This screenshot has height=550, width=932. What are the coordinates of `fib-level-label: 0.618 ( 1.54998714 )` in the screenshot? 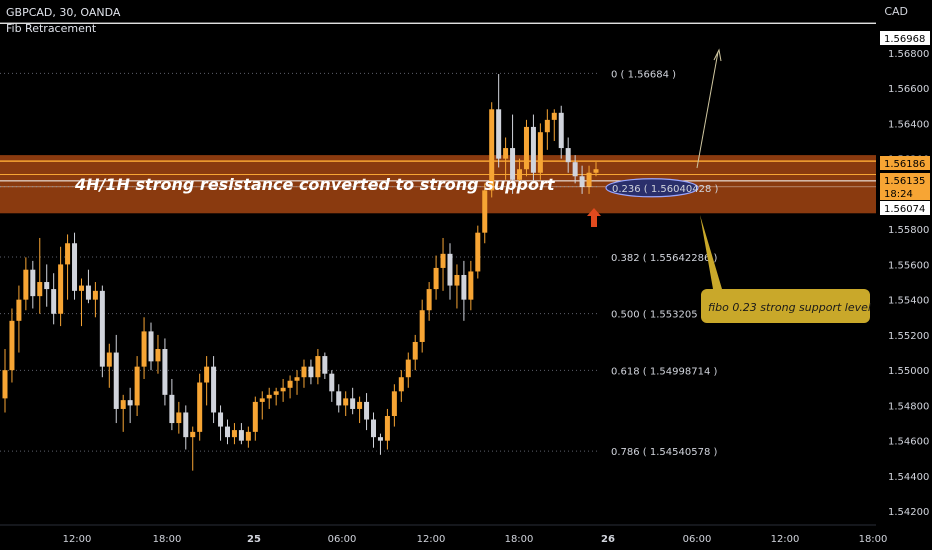 It's located at (664, 371).